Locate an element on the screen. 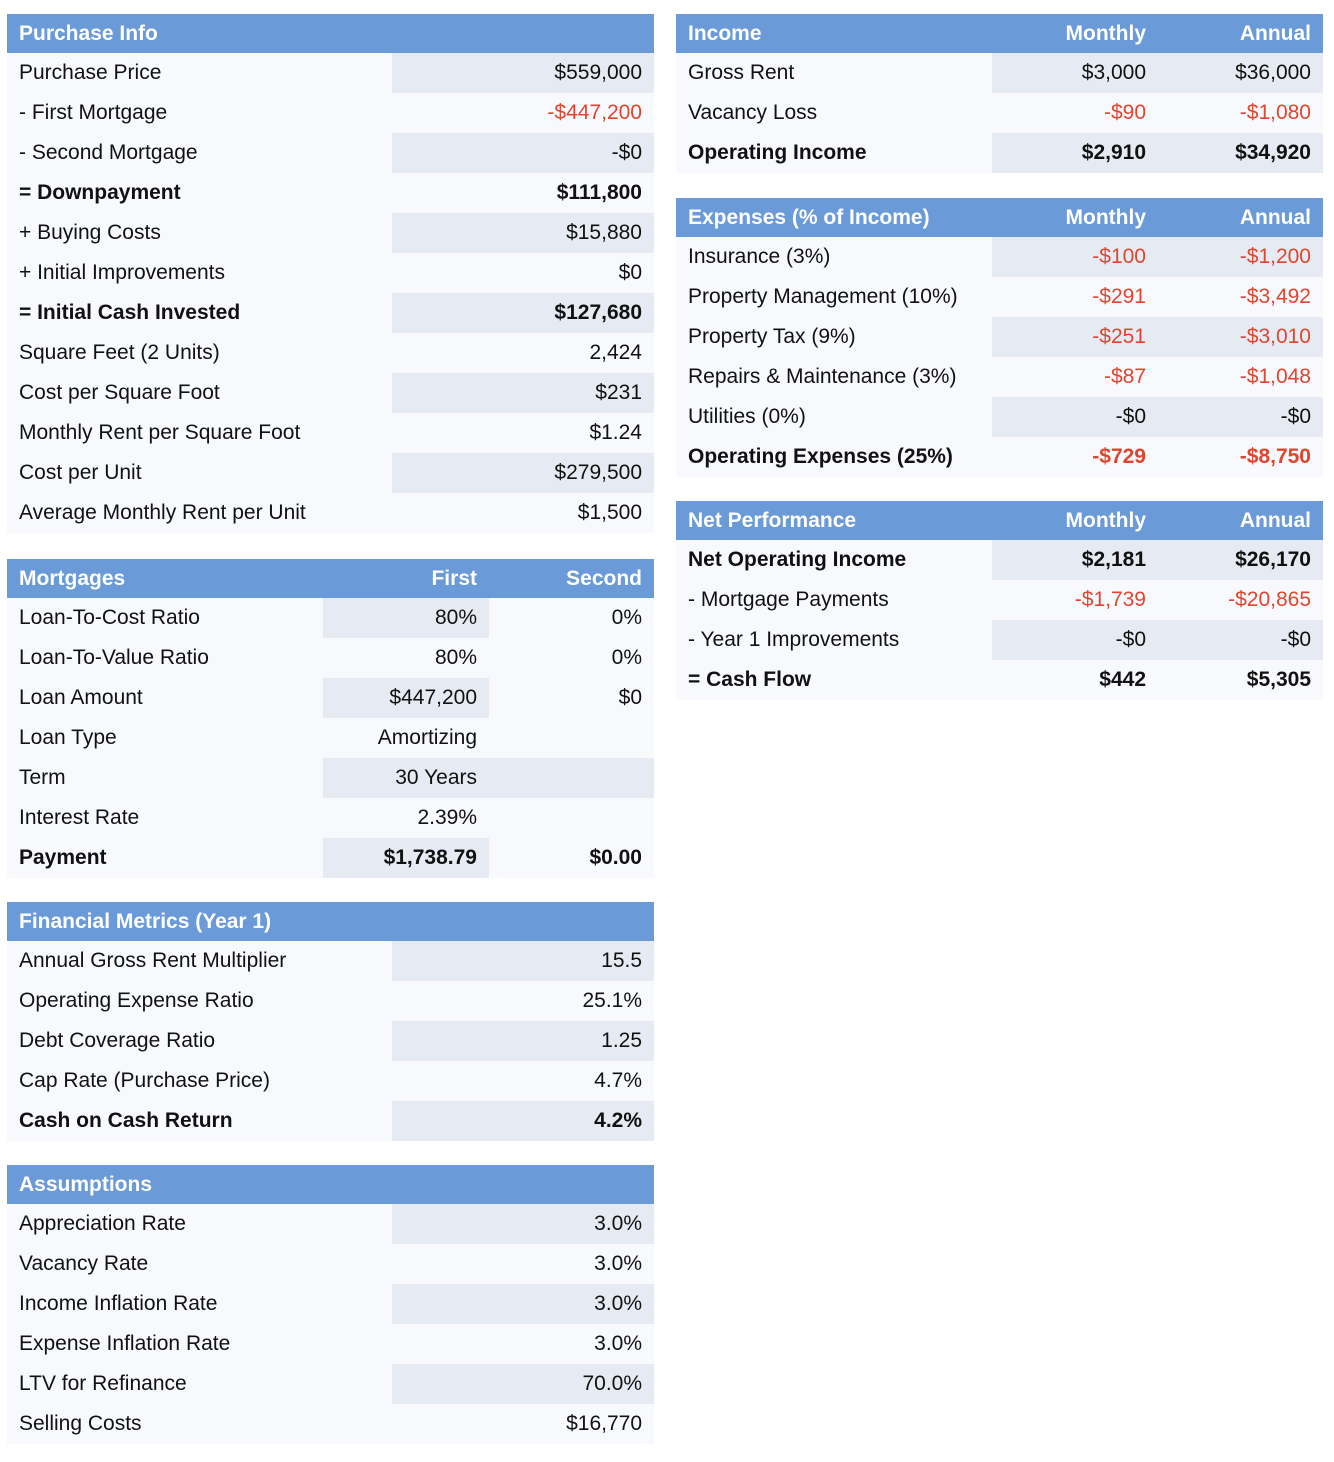  table-row: = Initial Cash Invested $127,680 is located at coordinates (330, 313).